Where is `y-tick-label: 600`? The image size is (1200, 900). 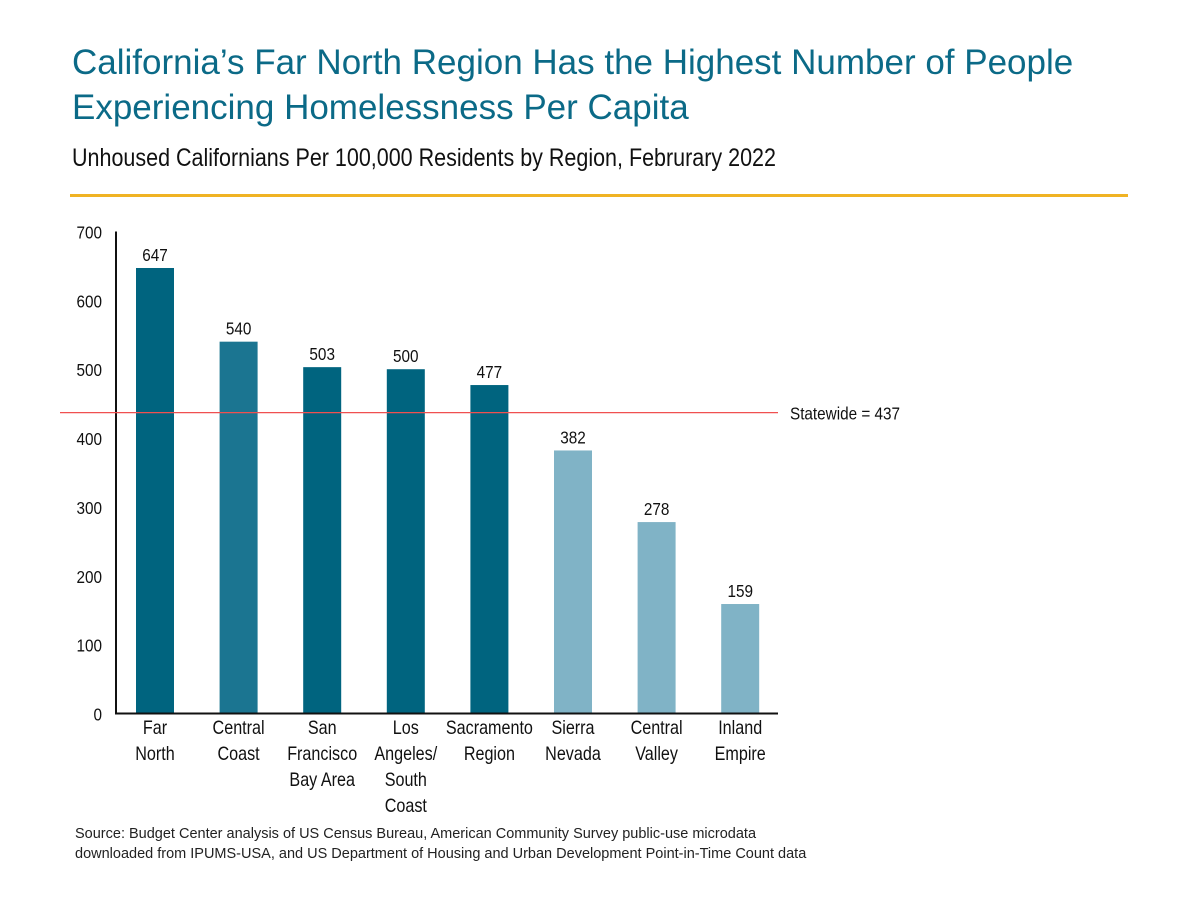
y-tick-label: 600 is located at coordinates (89, 301).